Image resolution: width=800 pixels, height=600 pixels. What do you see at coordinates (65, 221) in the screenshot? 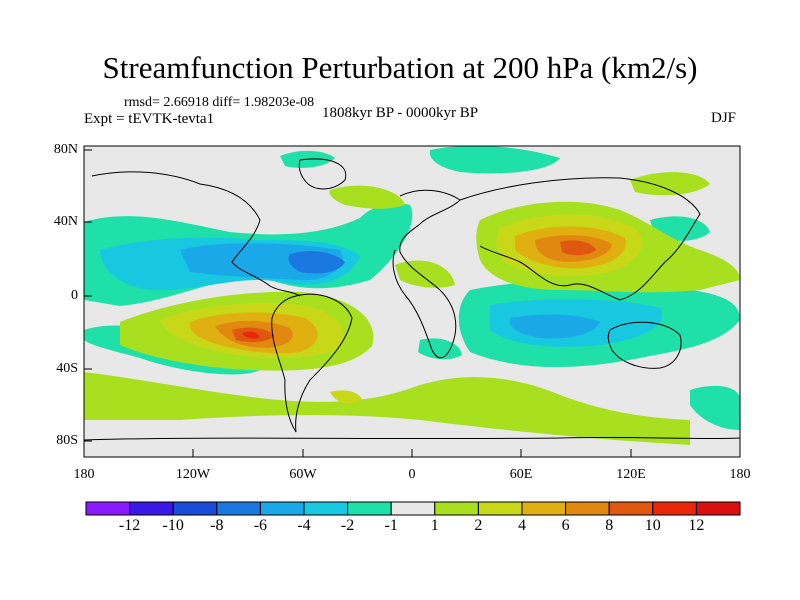
I see `lat-tick-40n: 40N` at bounding box center [65, 221].